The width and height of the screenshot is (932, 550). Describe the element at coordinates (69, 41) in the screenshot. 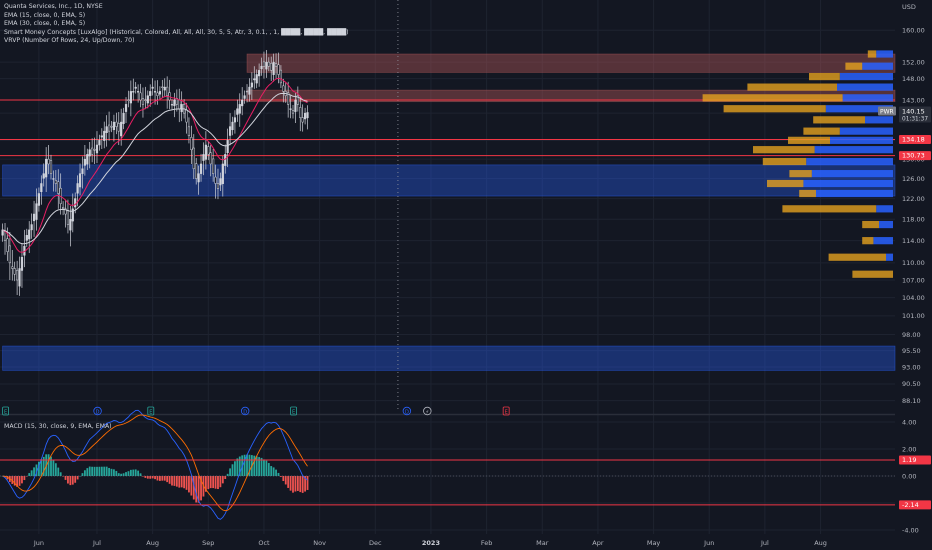

I see `legend-vrvp: VRVP (Number Of Rows, 24, Up/Down, 70)` at that location.